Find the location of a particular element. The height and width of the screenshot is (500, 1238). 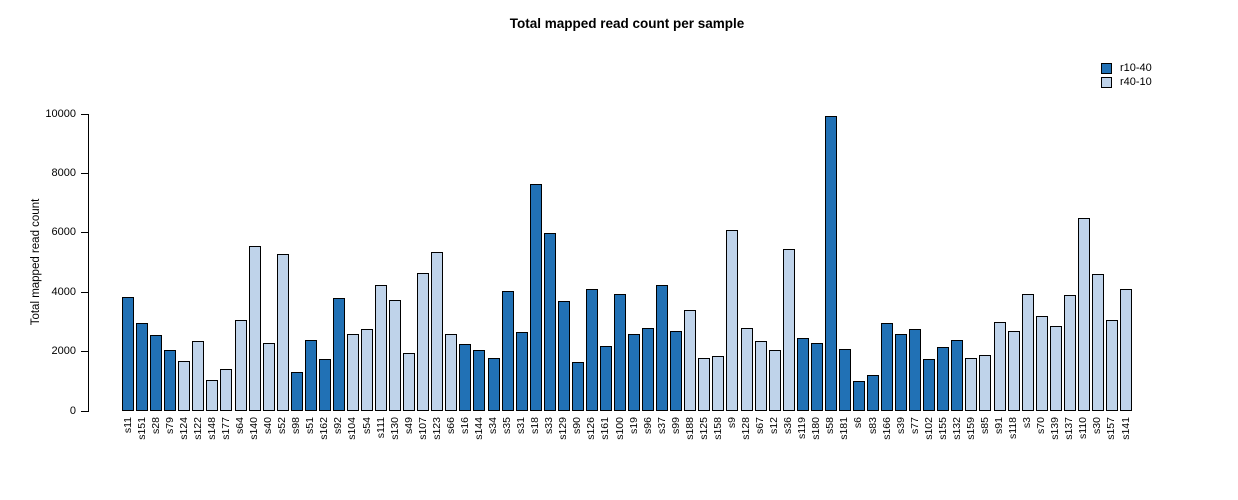

x-tick-label-s119: s119 is located at coordinates (802, 428).